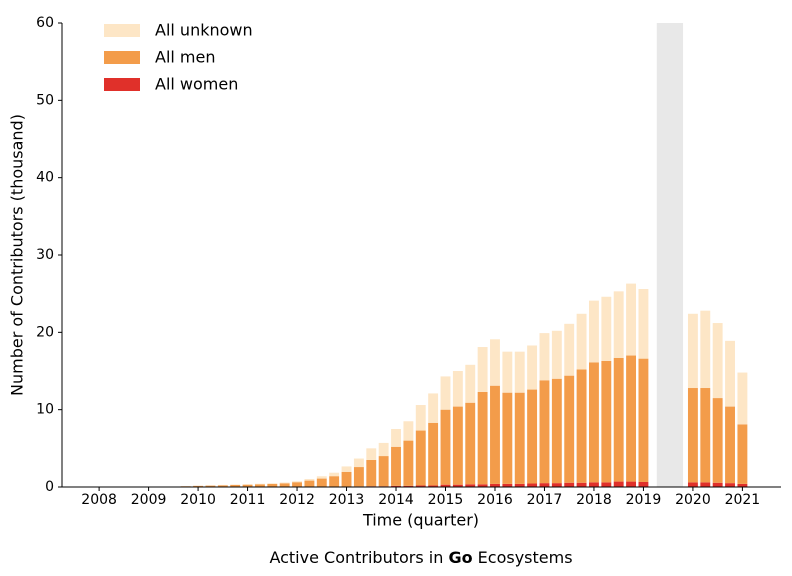  What do you see at coordinates (644, 500) in the screenshot?
I see `x-tick-label: 2019` at bounding box center [644, 500].